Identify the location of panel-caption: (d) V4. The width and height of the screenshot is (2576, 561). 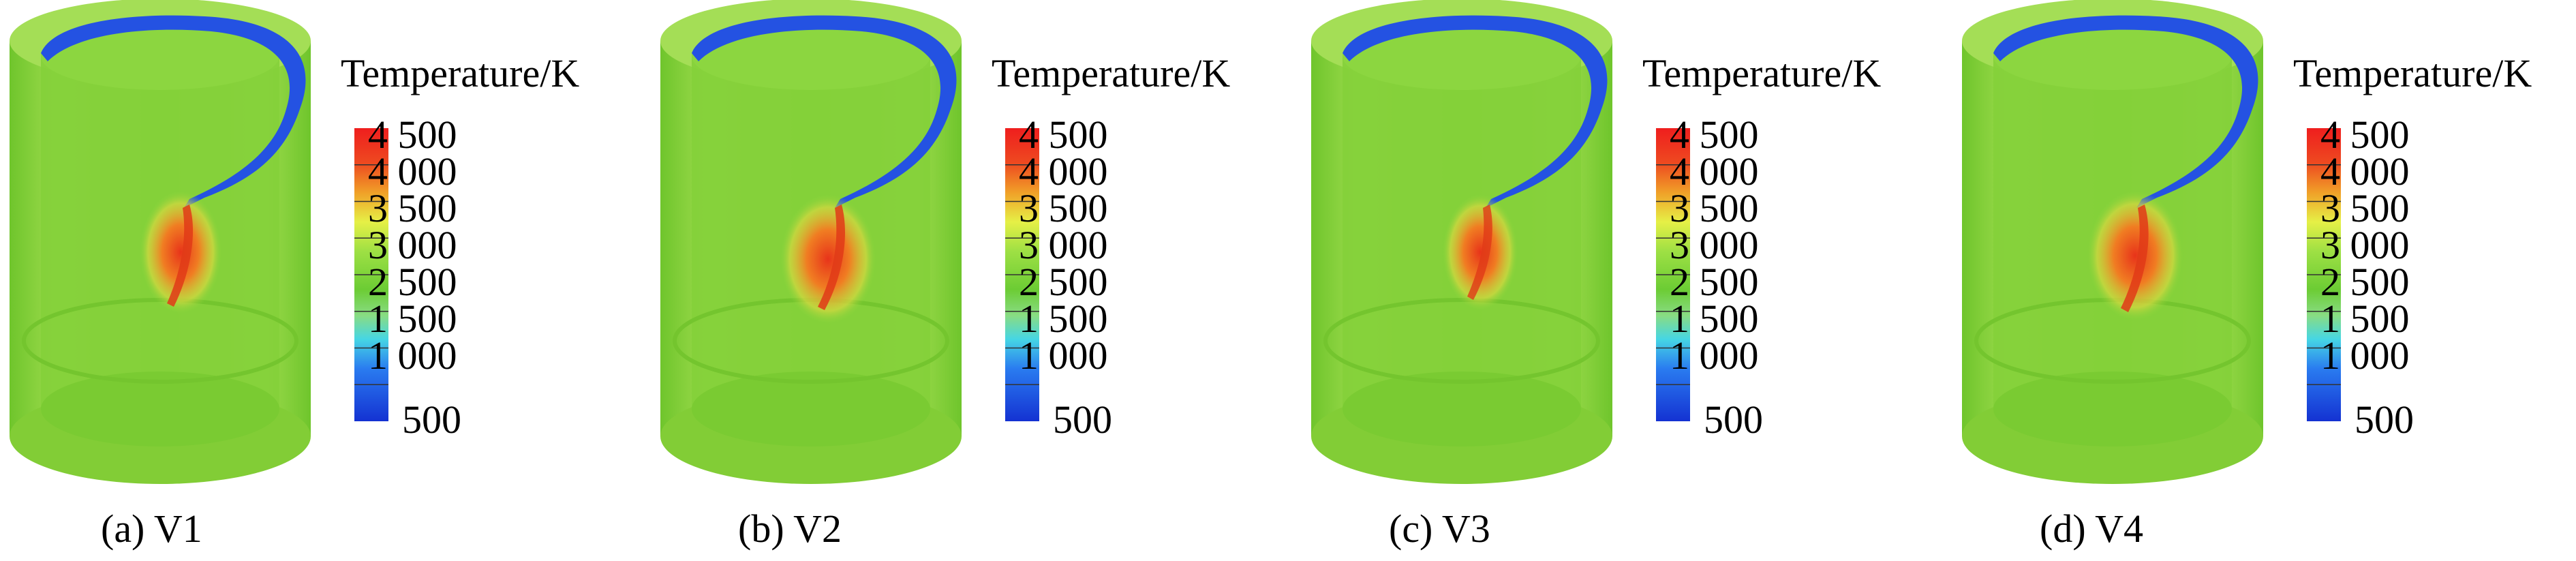
(2091, 528).